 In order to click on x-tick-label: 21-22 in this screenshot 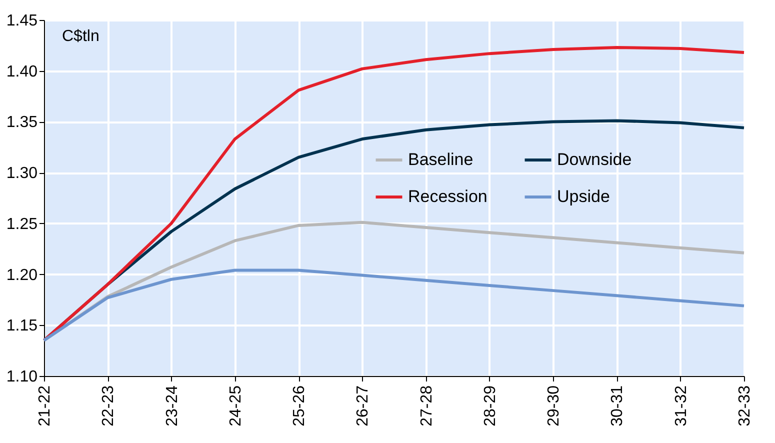, I will do `click(45, 405)`.